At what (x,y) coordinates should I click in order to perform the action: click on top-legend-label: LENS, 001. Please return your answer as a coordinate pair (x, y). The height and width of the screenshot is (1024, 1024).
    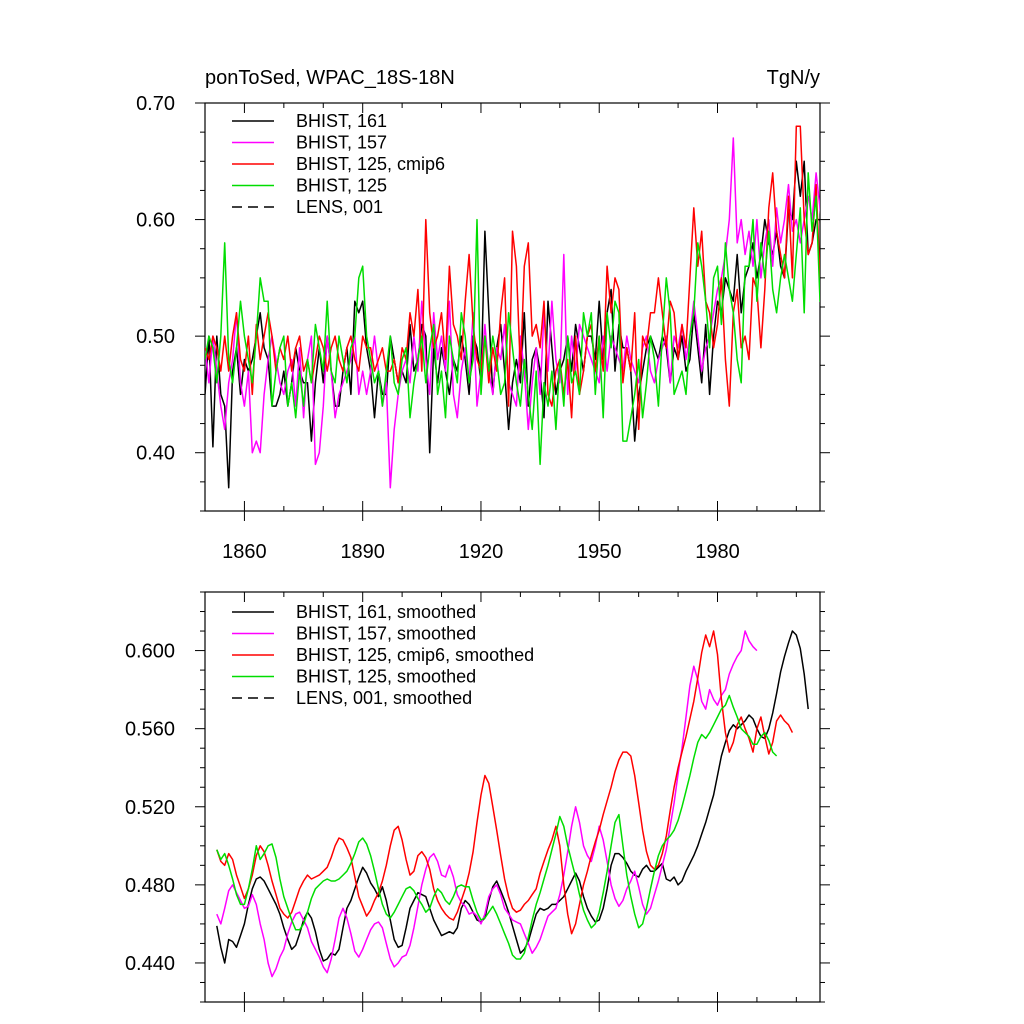
    Looking at the image, I should click on (339, 207).